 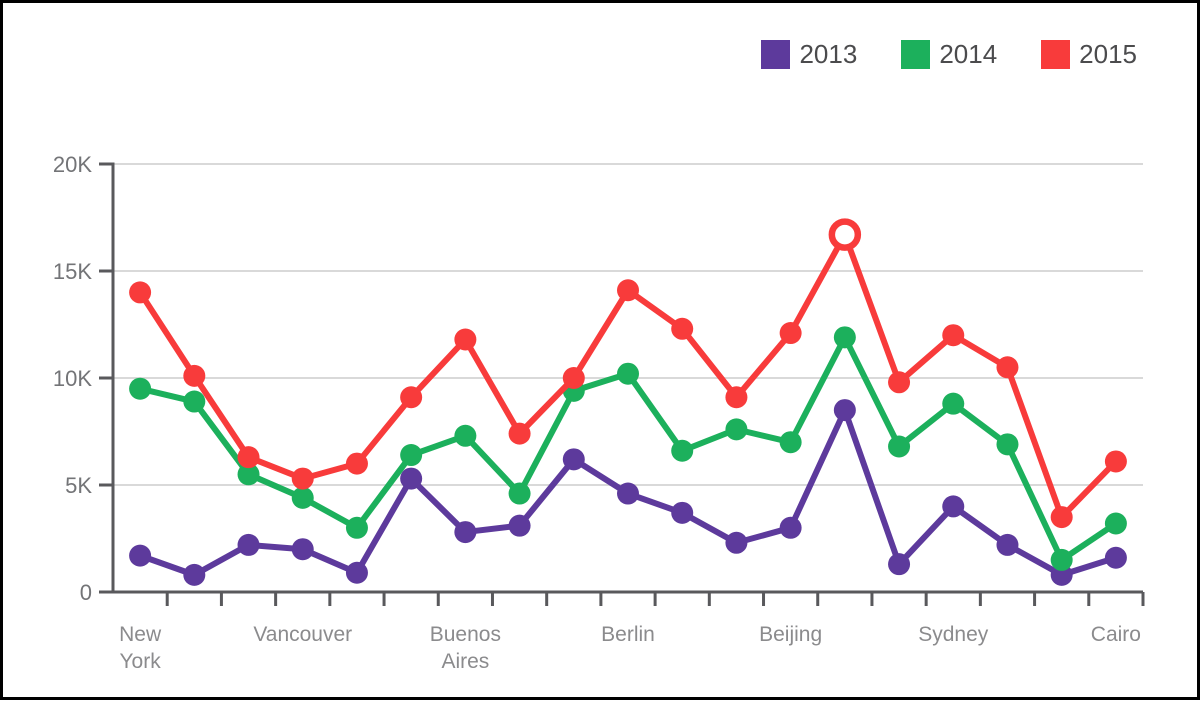 I want to click on legend-item-2013: 2013, so click(x=809, y=54).